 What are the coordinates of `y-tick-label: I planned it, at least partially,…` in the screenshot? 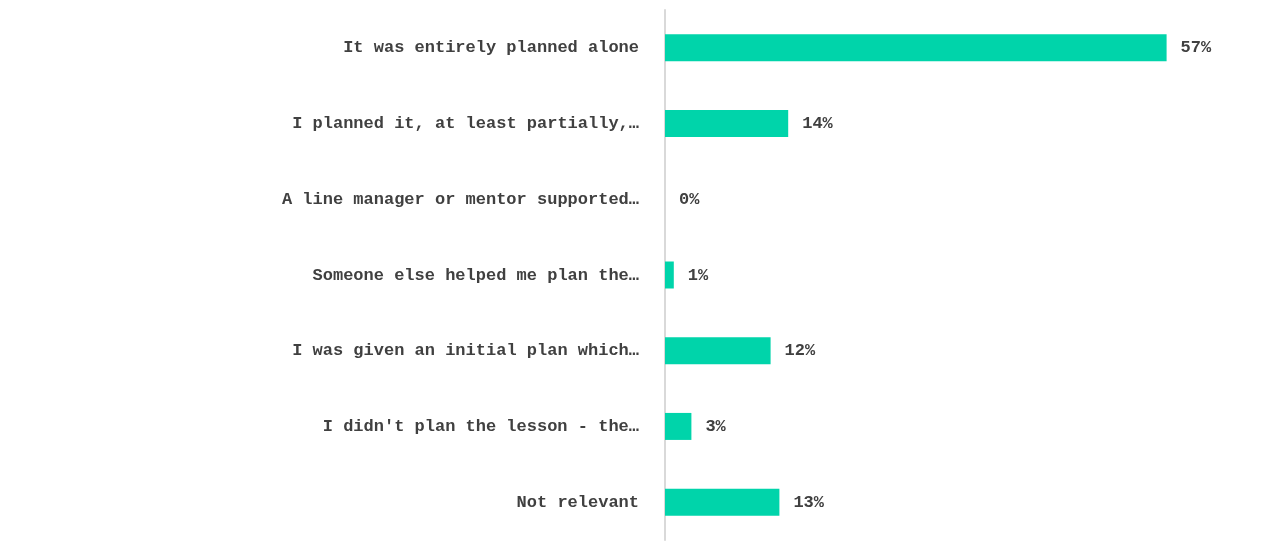 It's located at (465, 124).